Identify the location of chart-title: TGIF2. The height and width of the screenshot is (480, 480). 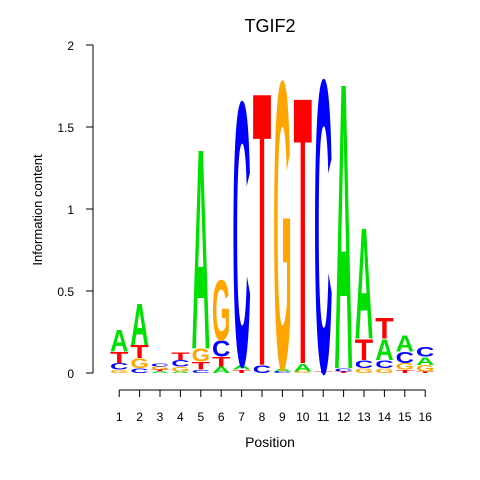
(269, 26).